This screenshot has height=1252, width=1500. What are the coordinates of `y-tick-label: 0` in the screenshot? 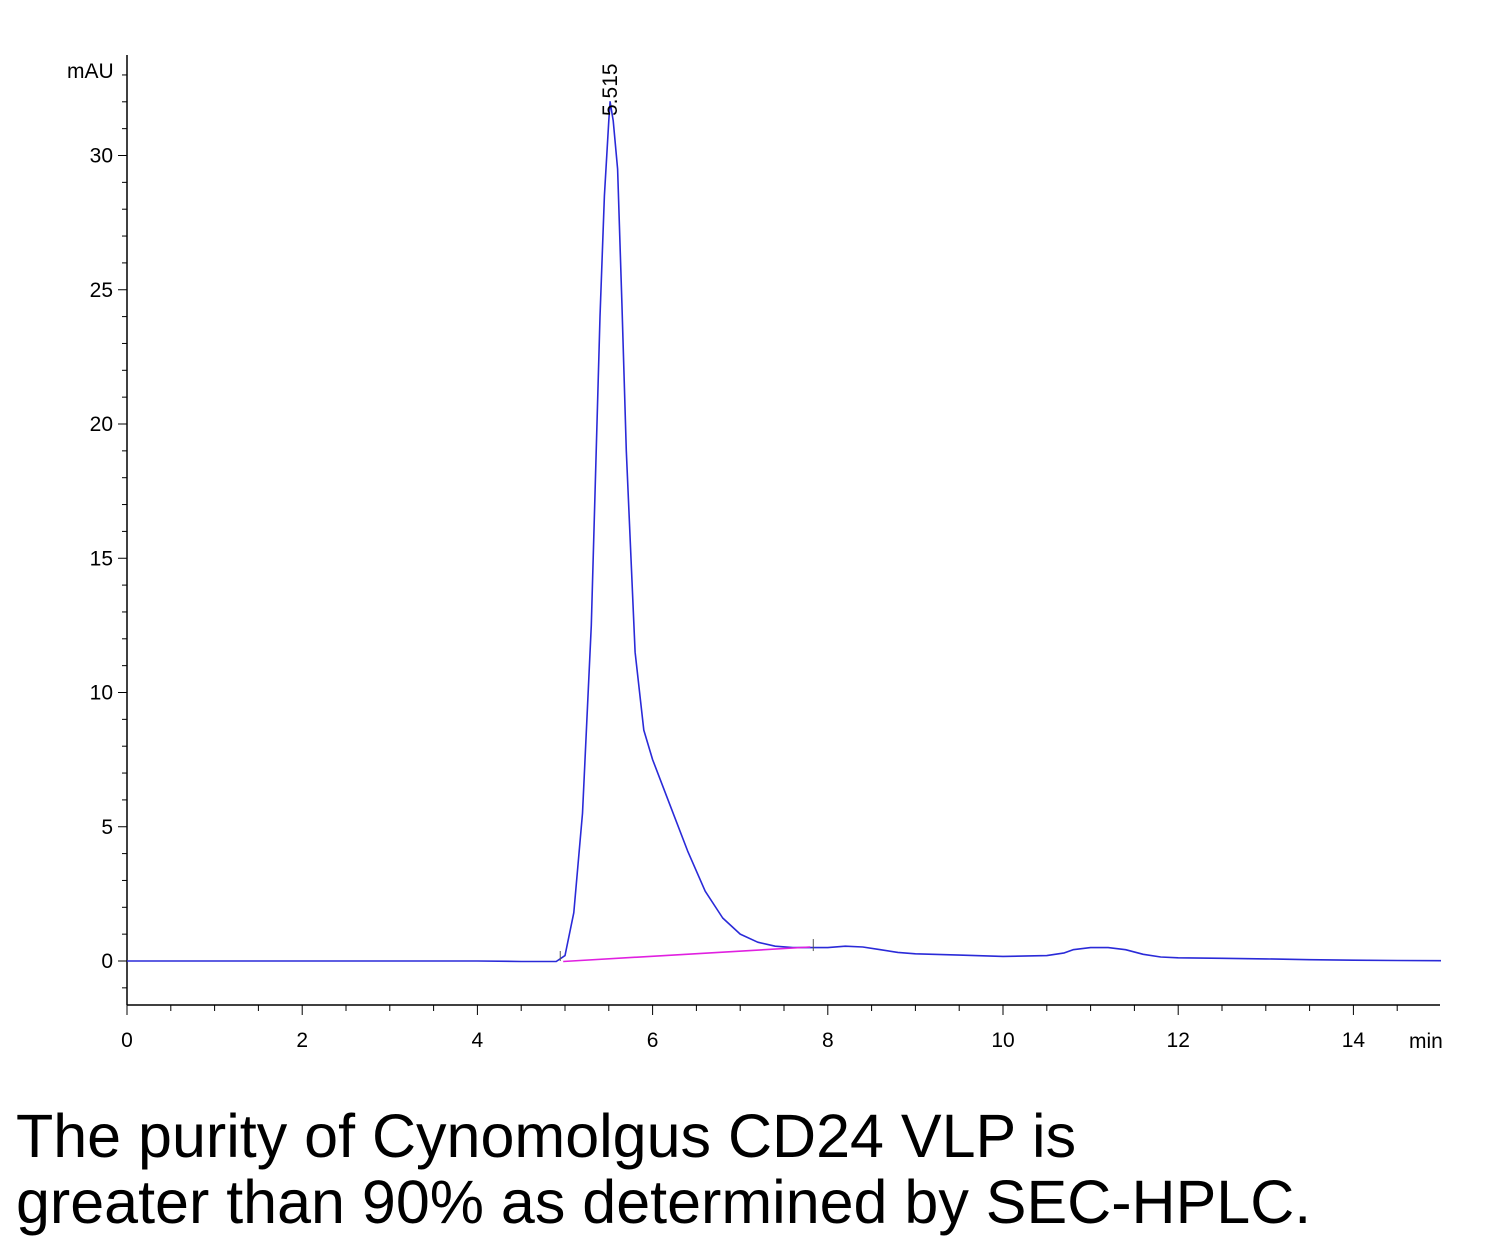 It's located at (107, 961).